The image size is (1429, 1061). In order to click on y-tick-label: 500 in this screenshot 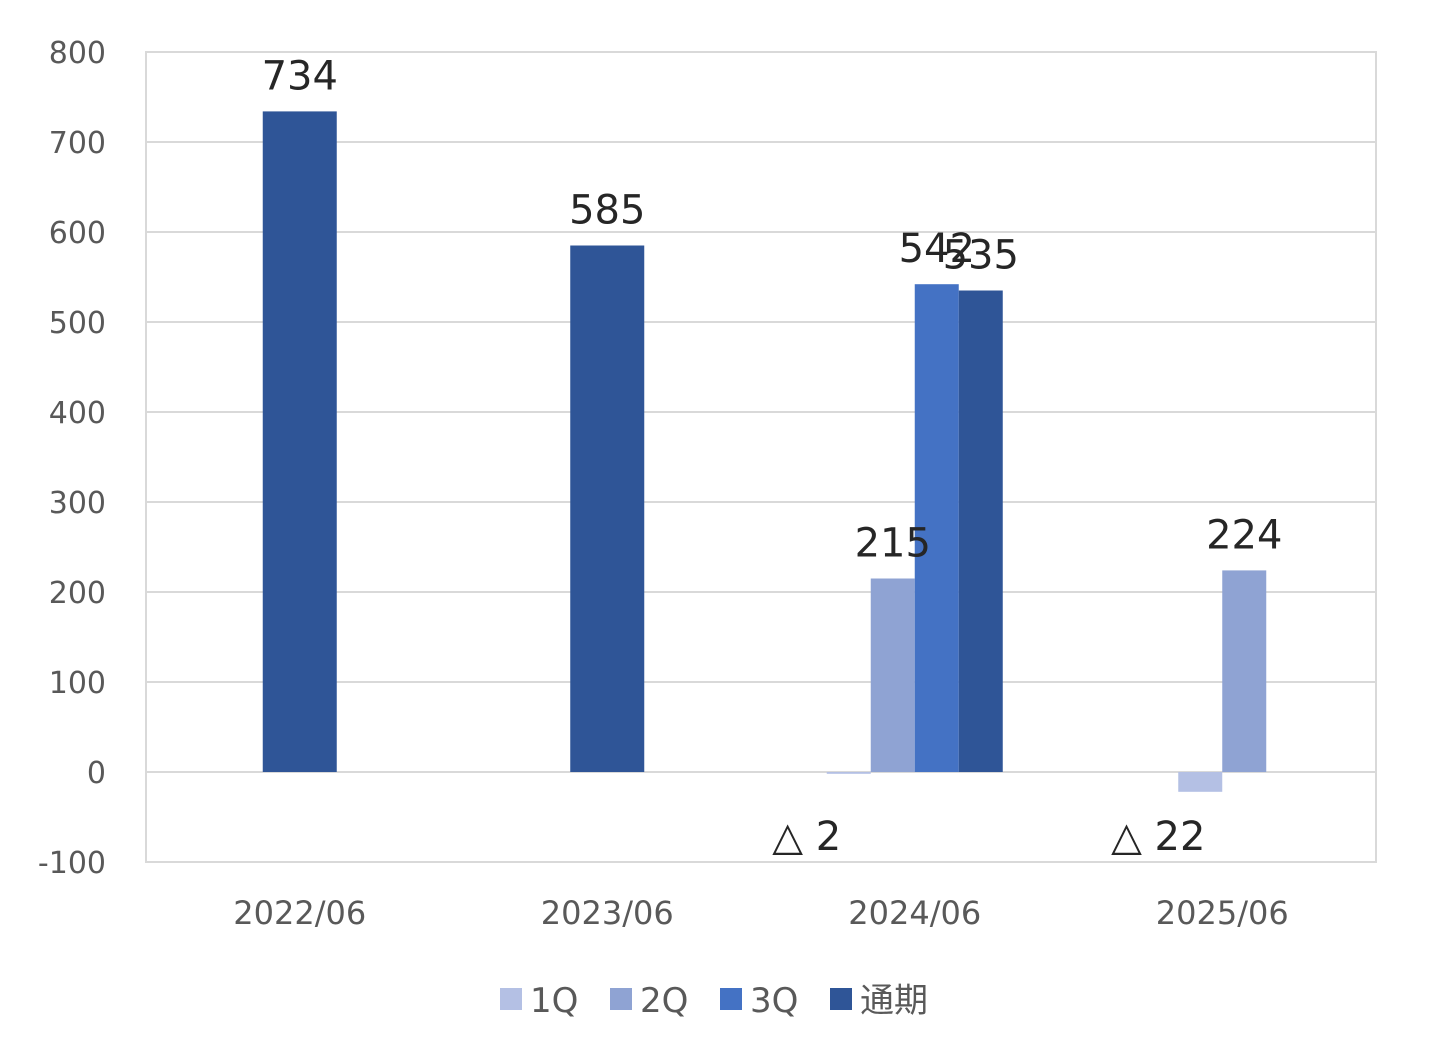, I will do `click(77, 323)`.